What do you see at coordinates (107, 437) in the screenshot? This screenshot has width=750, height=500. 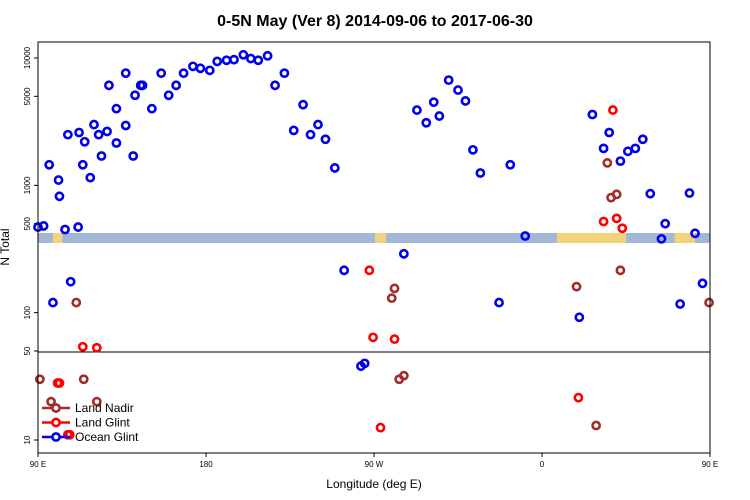 I see `legend-label: Ocean Glint` at bounding box center [107, 437].